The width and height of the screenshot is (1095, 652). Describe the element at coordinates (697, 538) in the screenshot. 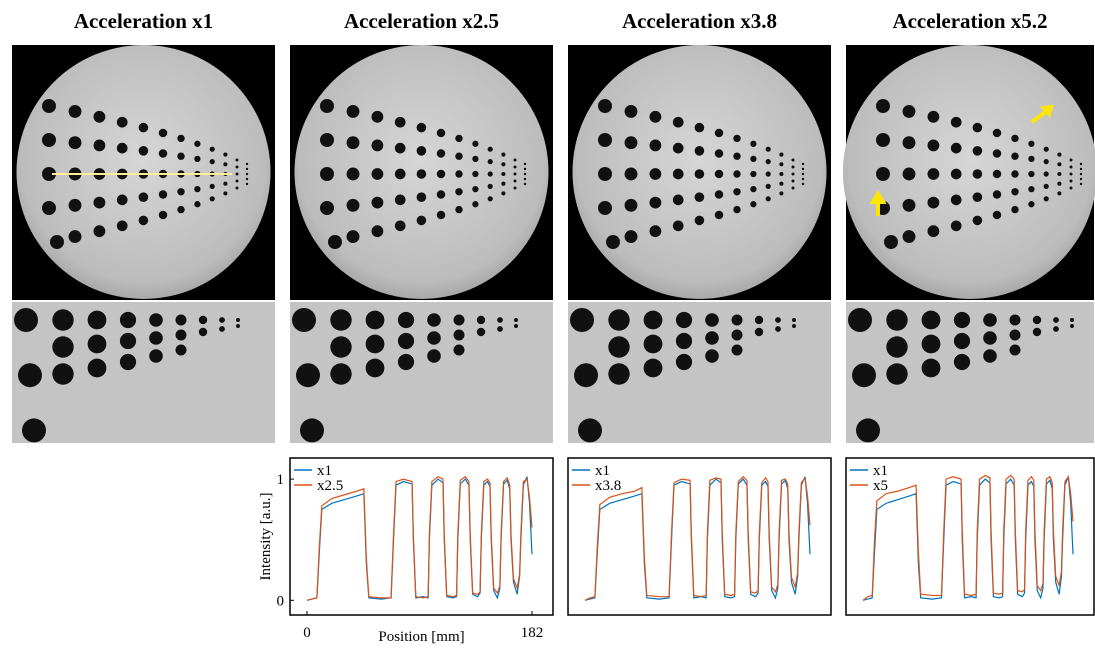

I see `data-line` at that location.